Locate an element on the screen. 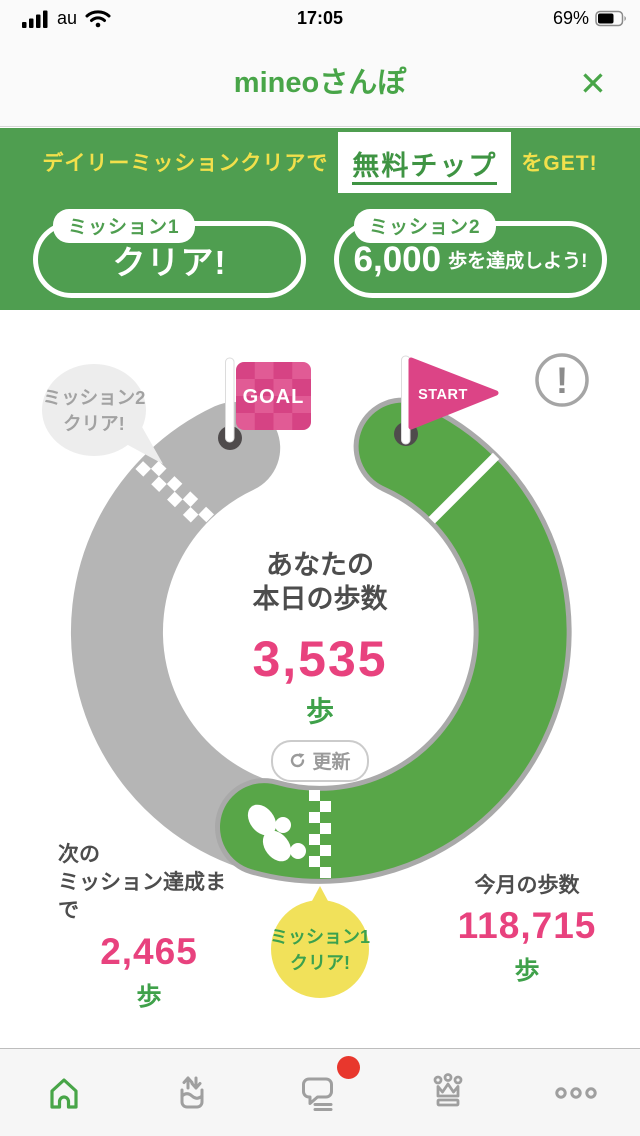 The width and height of the screenshot is (640, 1136). mission2-bubble-line2: クリア! is located at coordinates (94, 423).